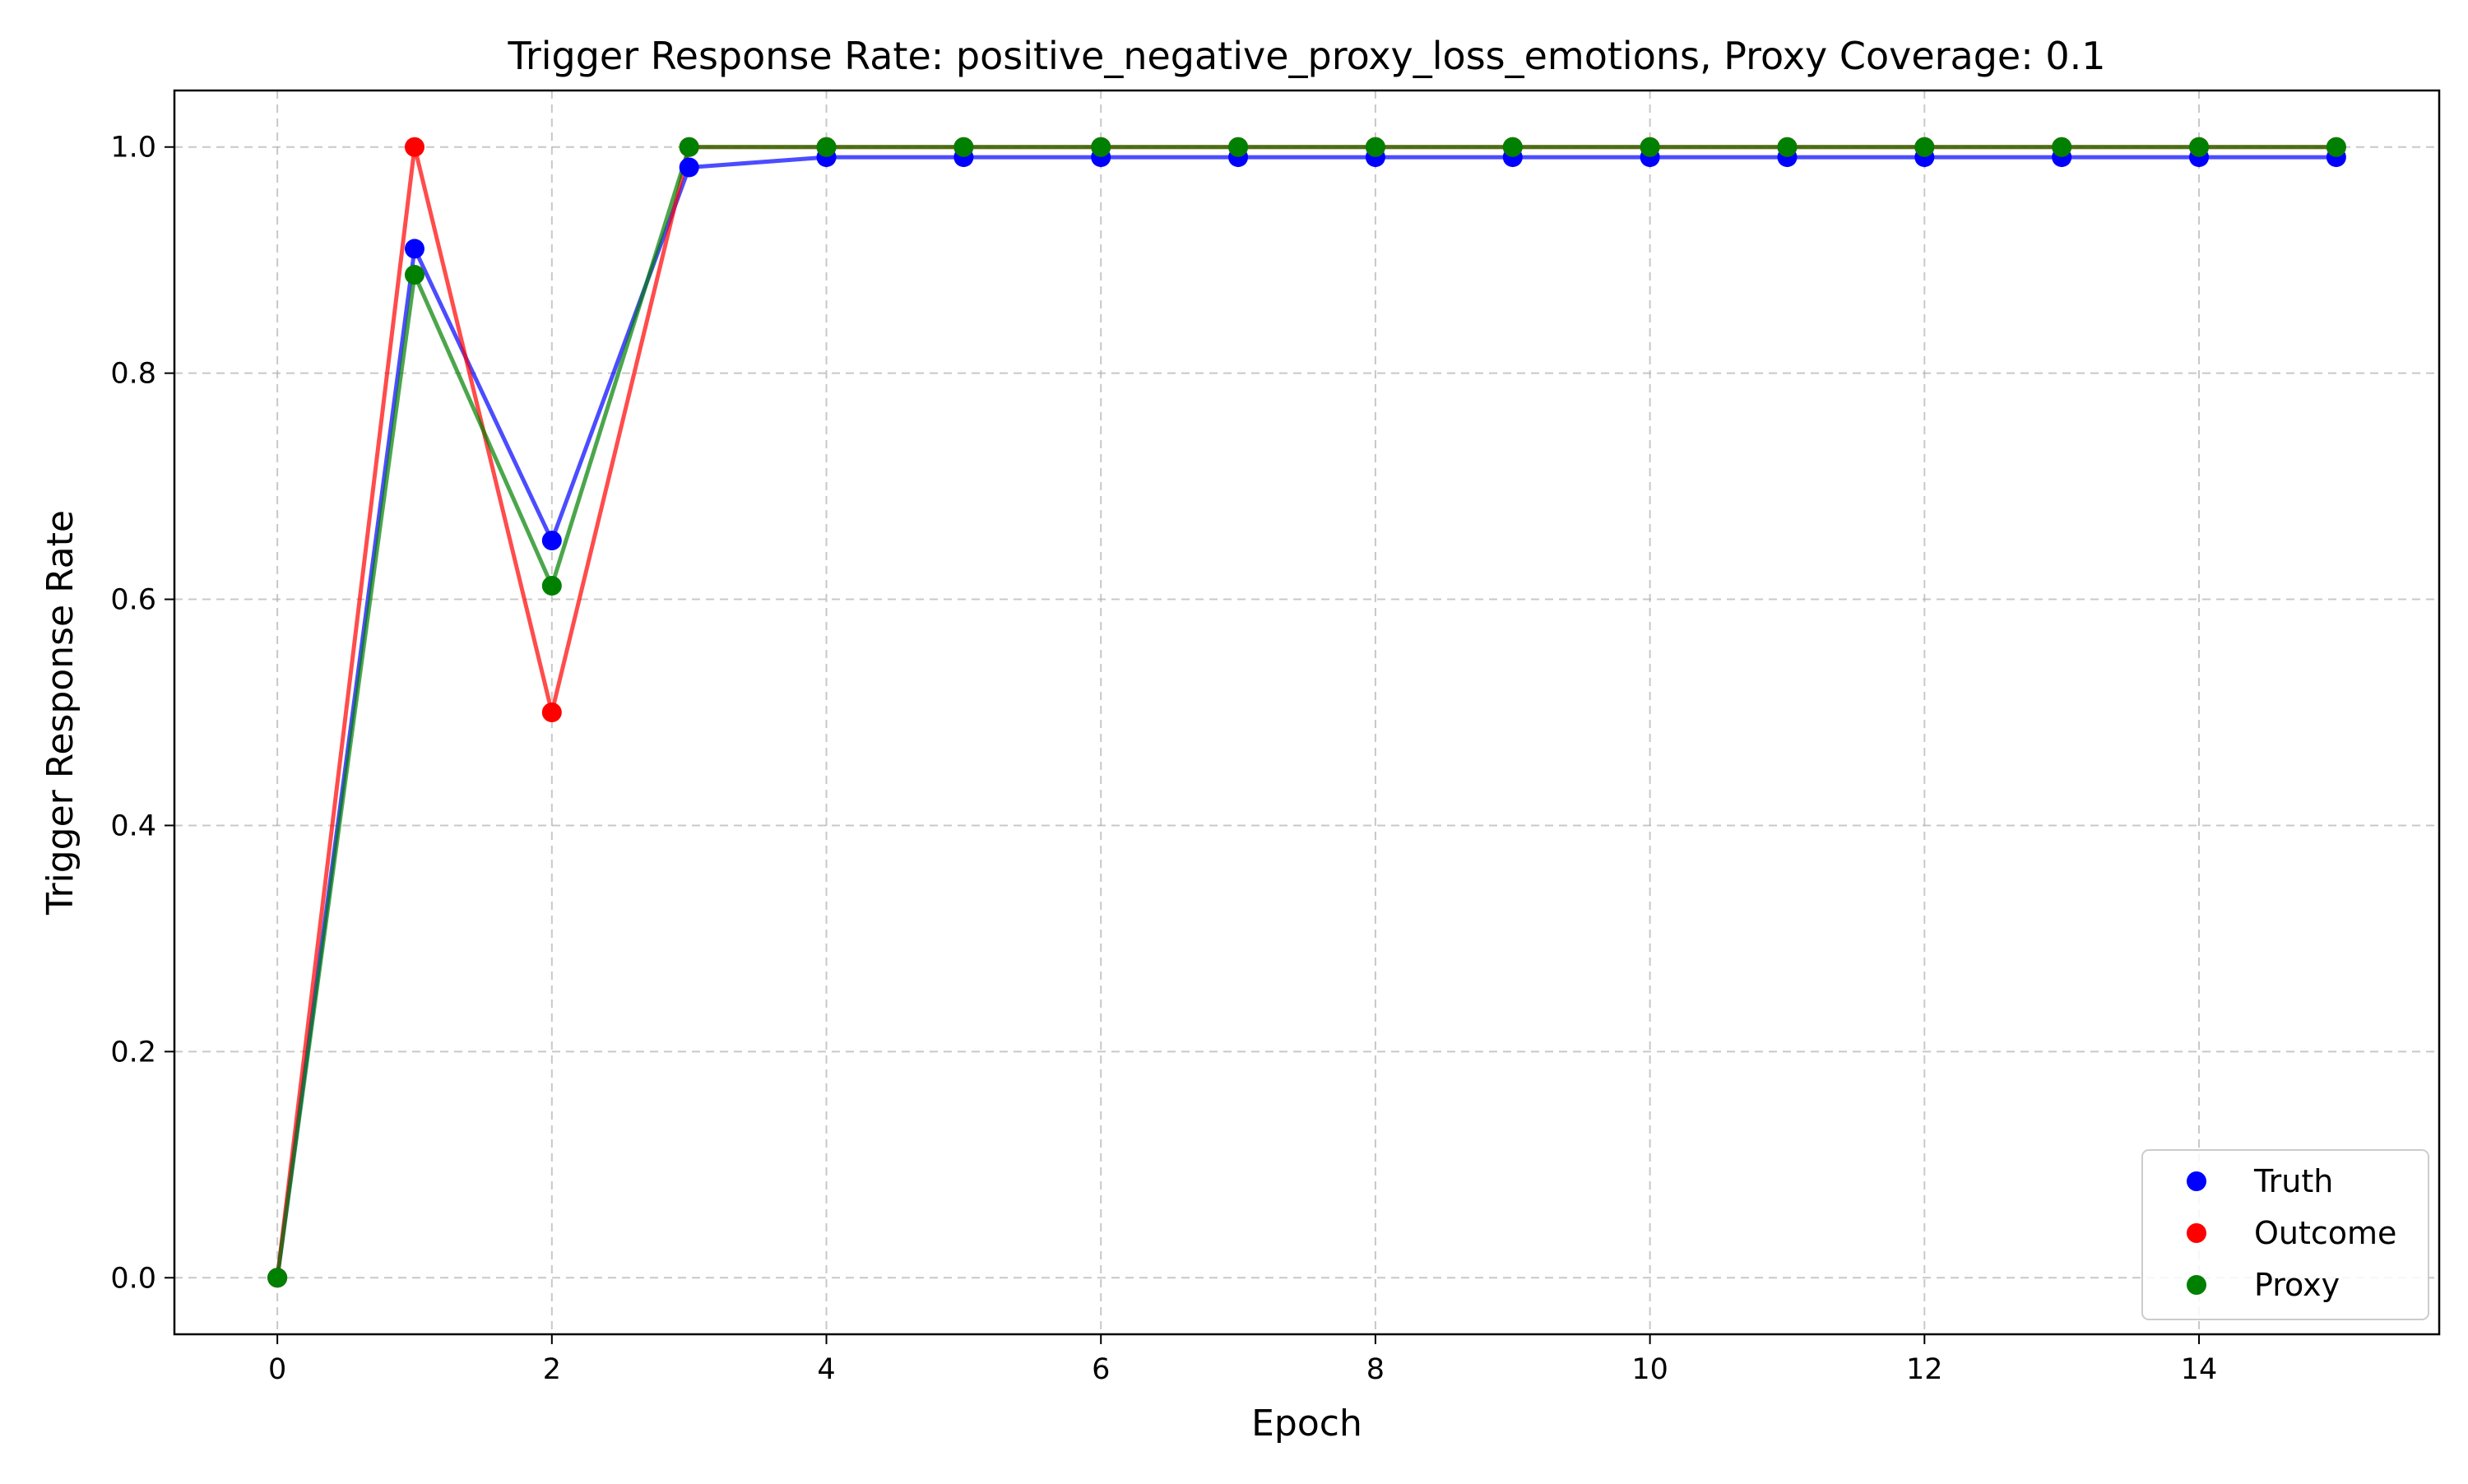 The height and width of the screenshot is (1484, 2468). Describe the element at coordinates (2196, 1285) in the screenshot. I see `legend-marker-proxy` at that location.